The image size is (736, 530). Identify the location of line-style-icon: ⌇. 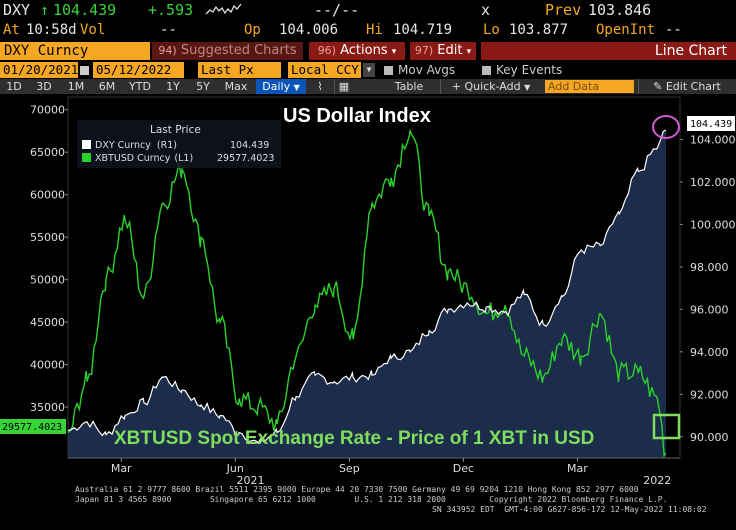
(320, 86).